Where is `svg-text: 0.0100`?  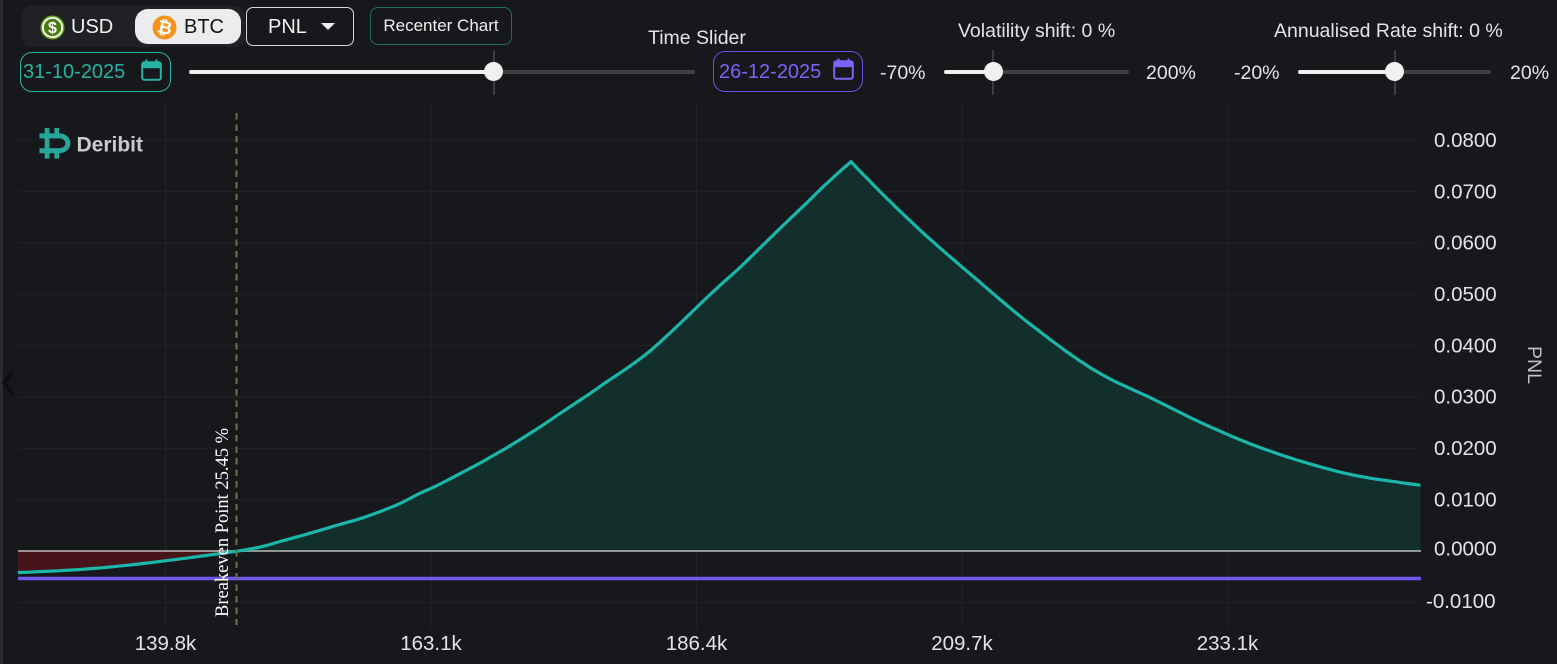 svg-text: 0.0100 is located at coordinates (1465, 499).